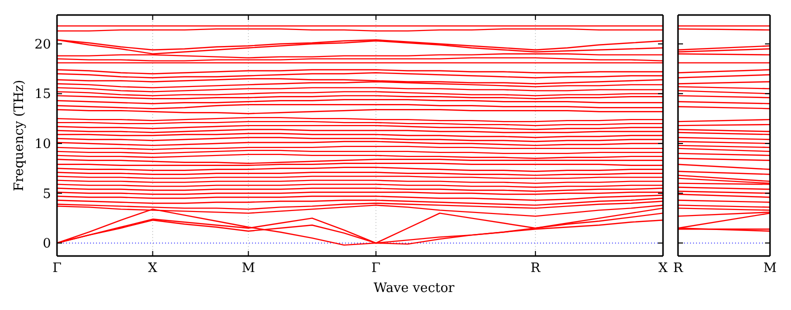  I want to click on y-tick-label: 20, so click(42, 44).